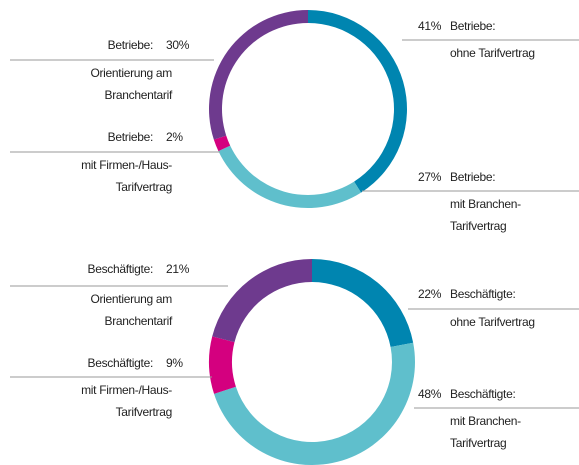 Image resolution: width=579 pixels, height=465 pixels. What do you see at coordinates (174, 137) in the screenshot?
I see `value-label: 2%` at bounding box center [174, 137].